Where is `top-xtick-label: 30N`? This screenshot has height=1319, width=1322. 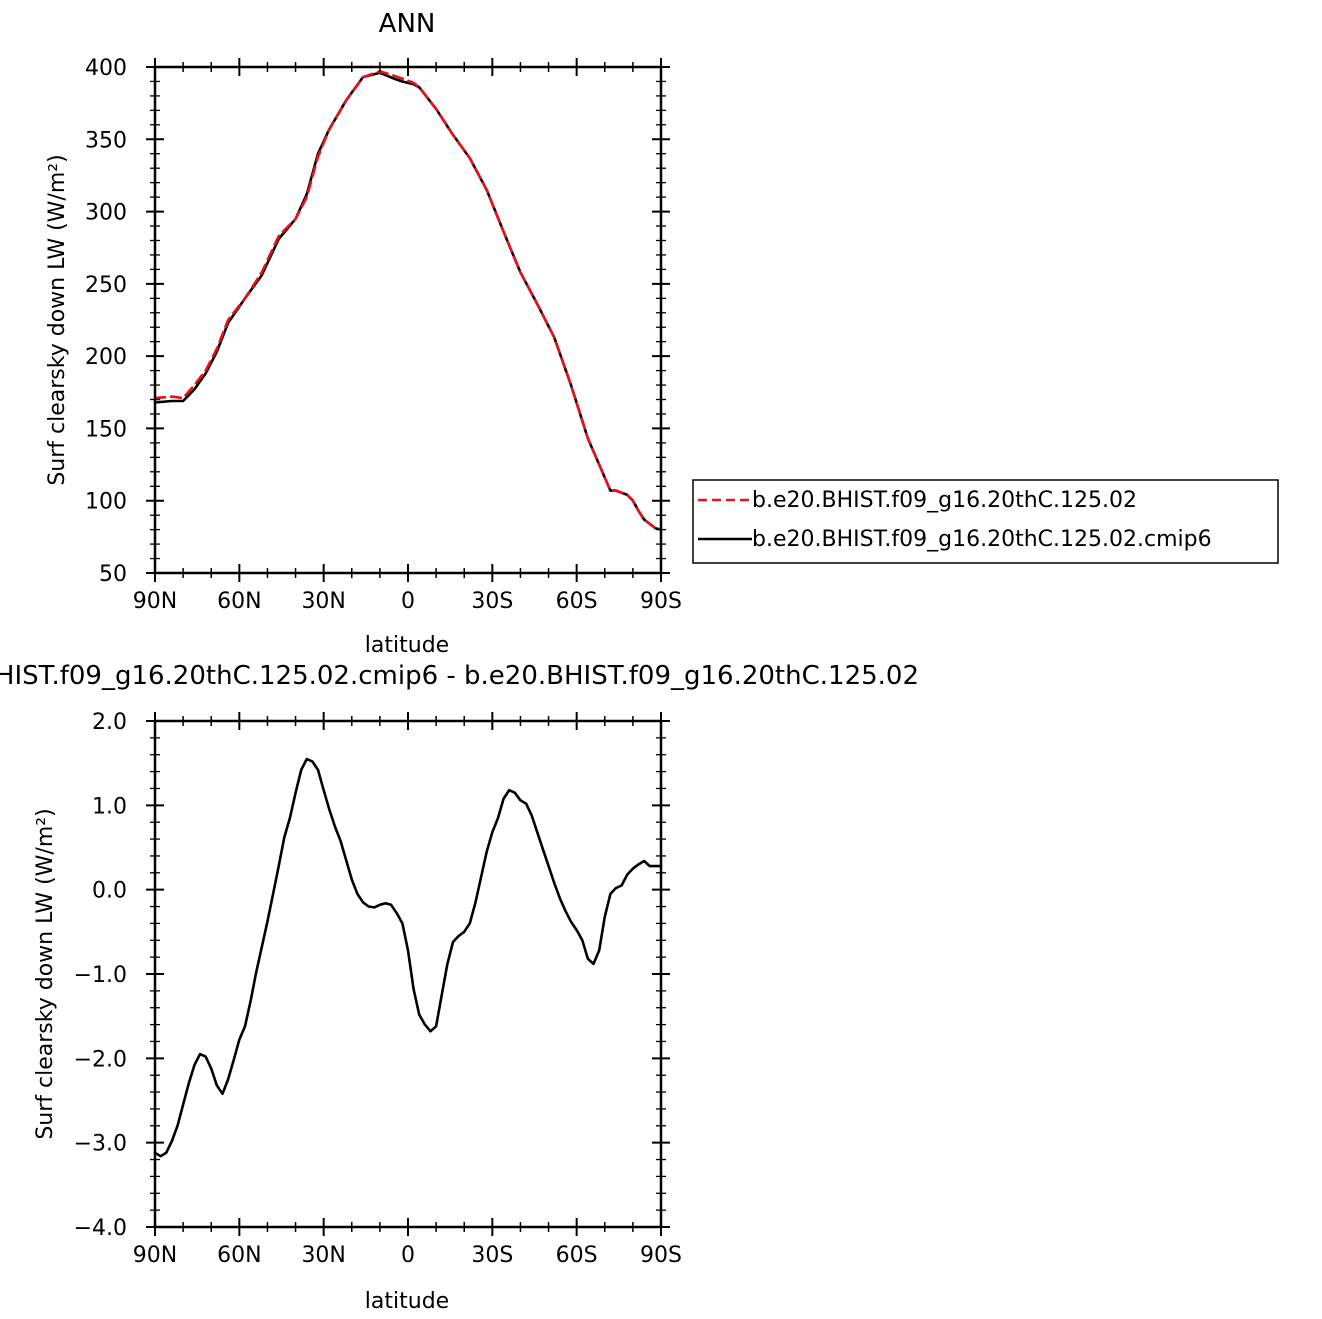
top-xtick-label: 30N is located at coordinates (323, 601).